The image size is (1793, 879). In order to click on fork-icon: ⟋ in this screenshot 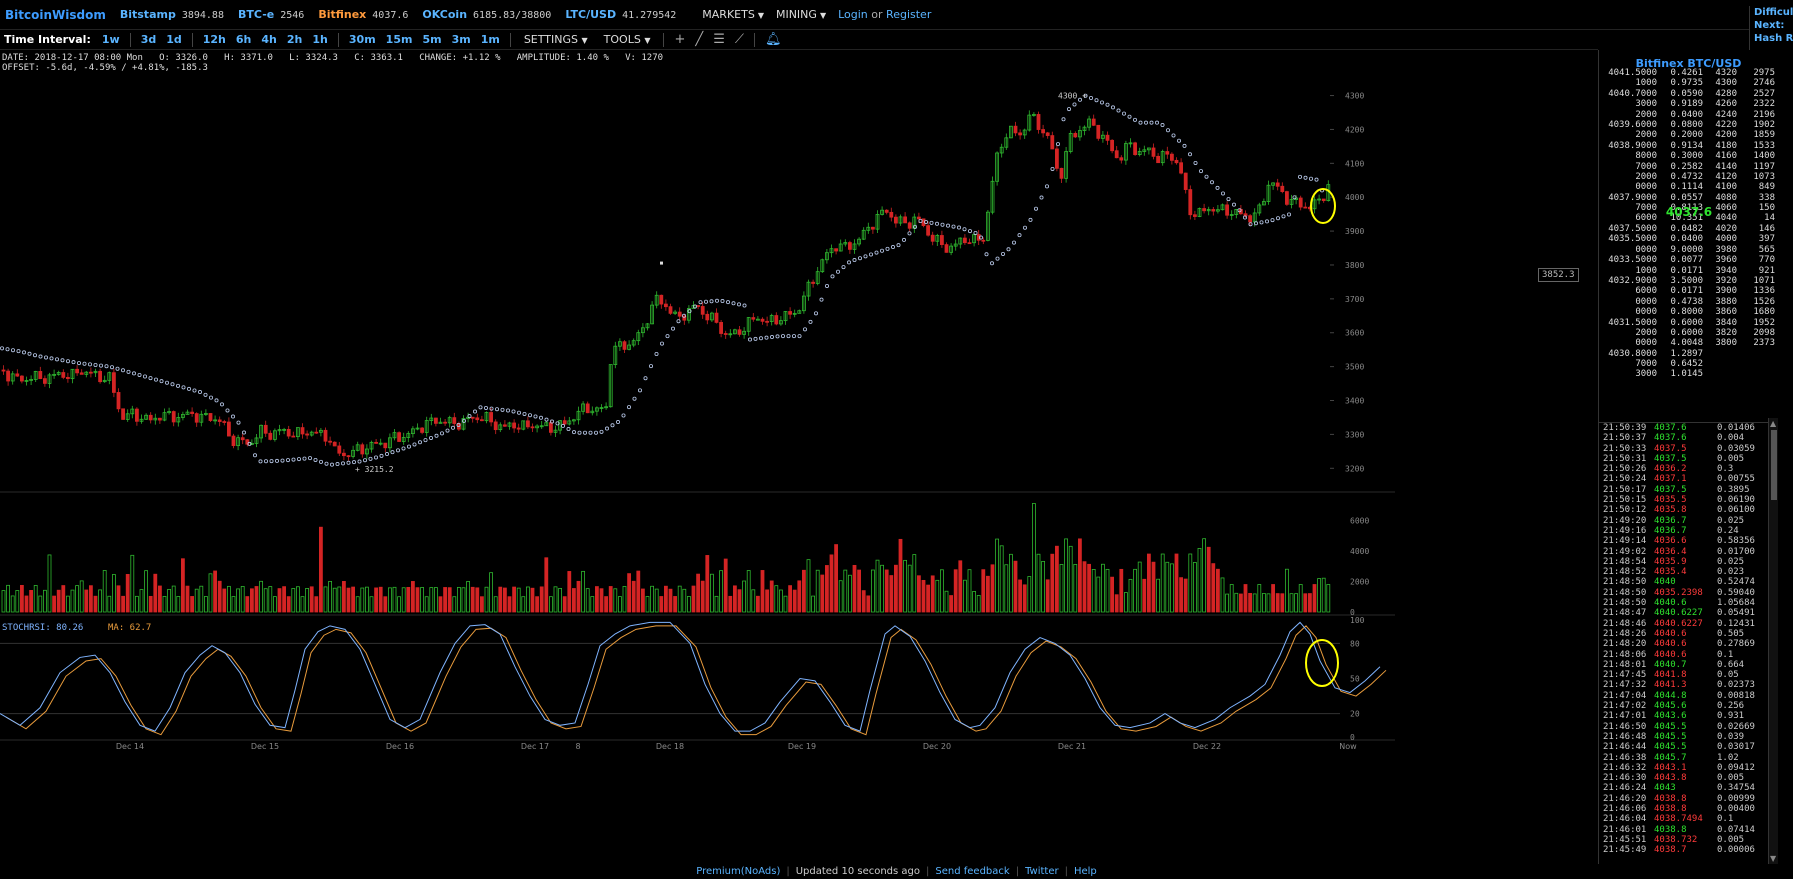, I will do `click(739, 39)`.